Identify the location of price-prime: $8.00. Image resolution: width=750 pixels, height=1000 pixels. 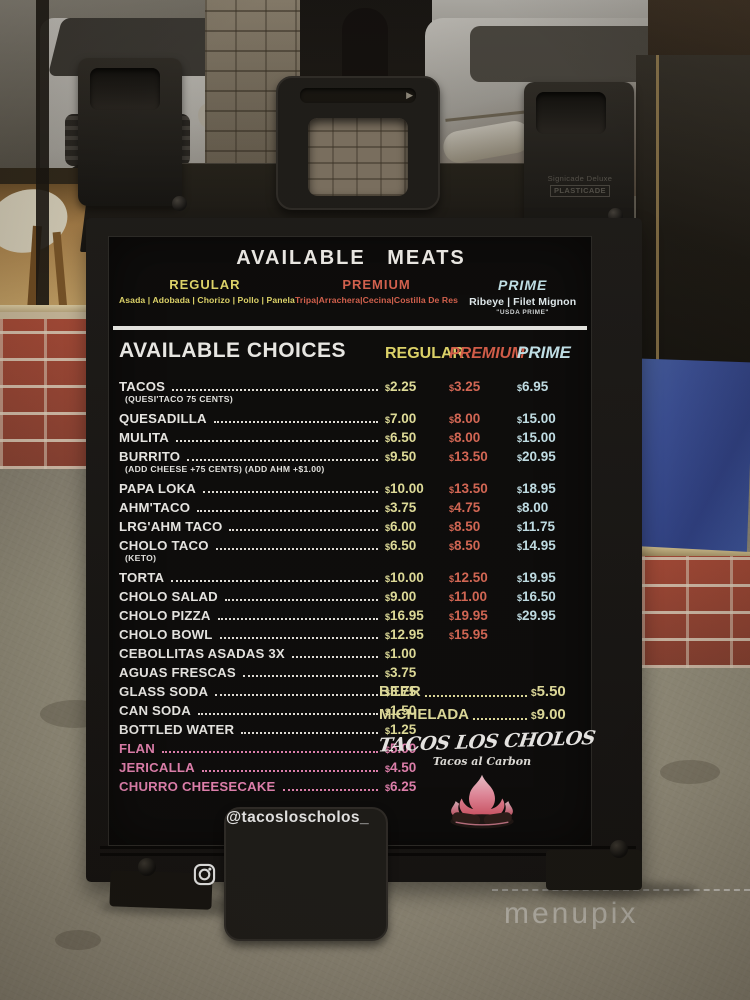
(533, 507).